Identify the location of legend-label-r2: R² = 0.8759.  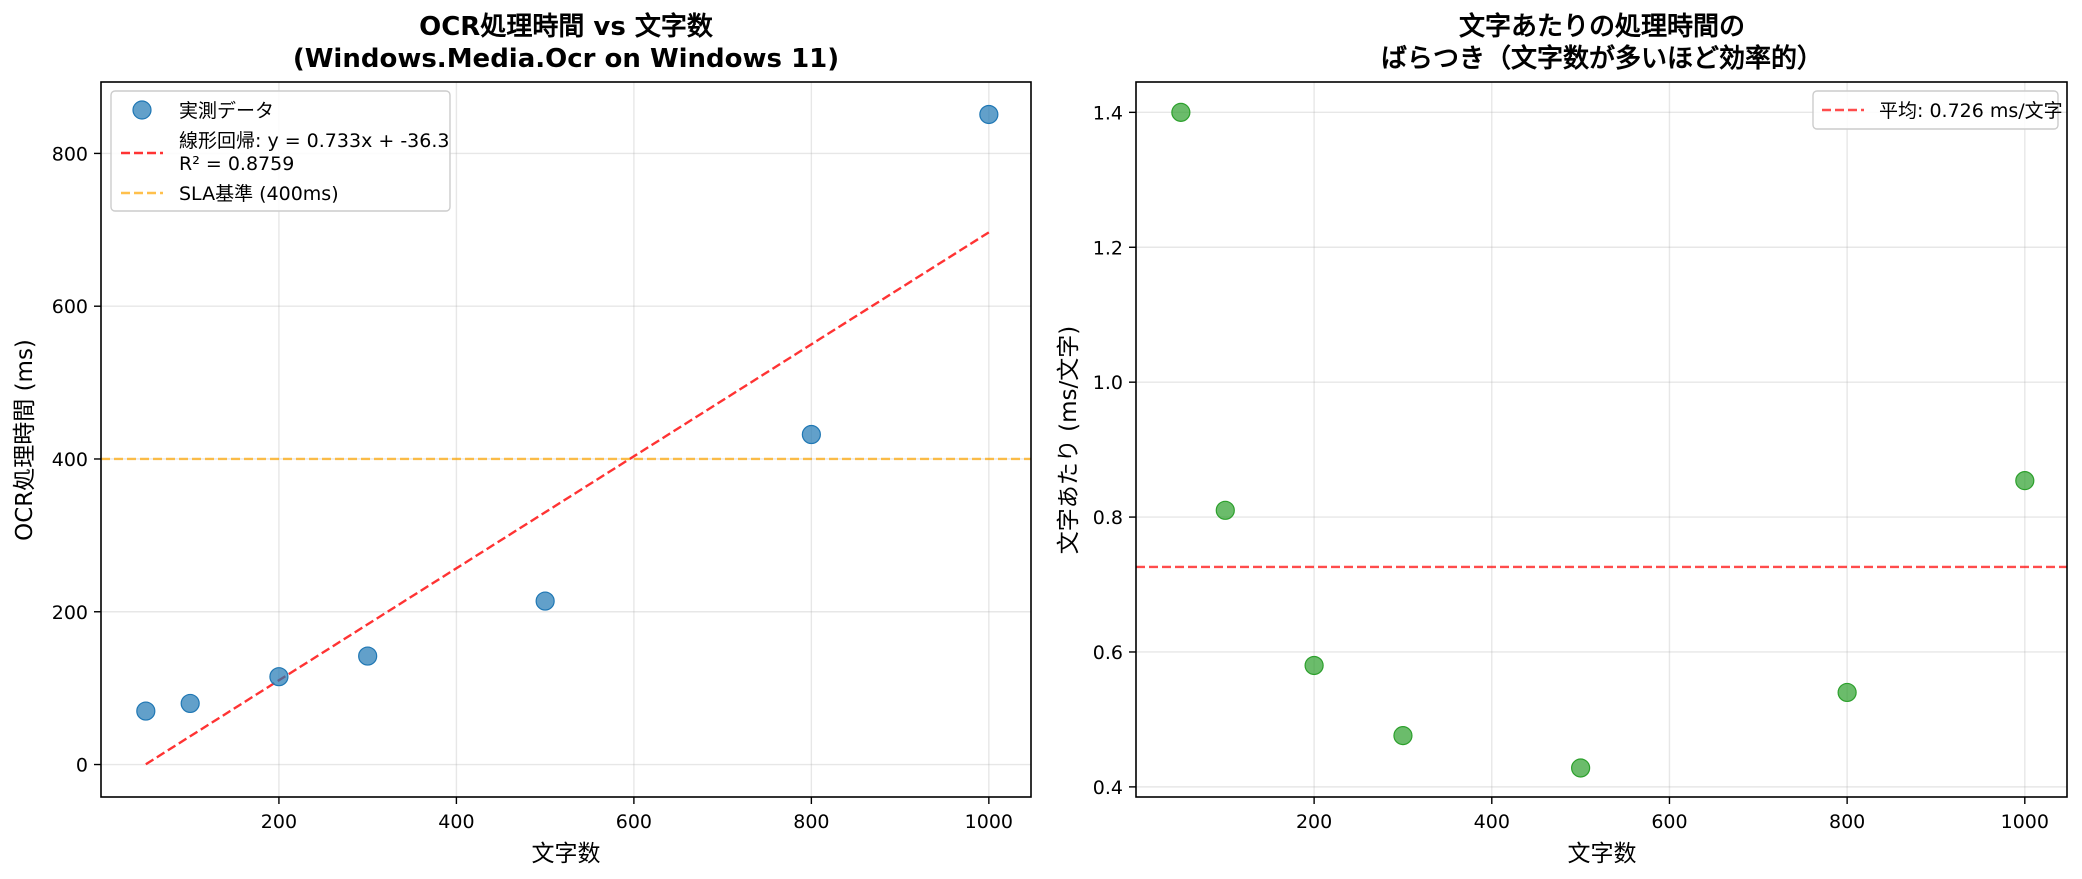
(236, 164).